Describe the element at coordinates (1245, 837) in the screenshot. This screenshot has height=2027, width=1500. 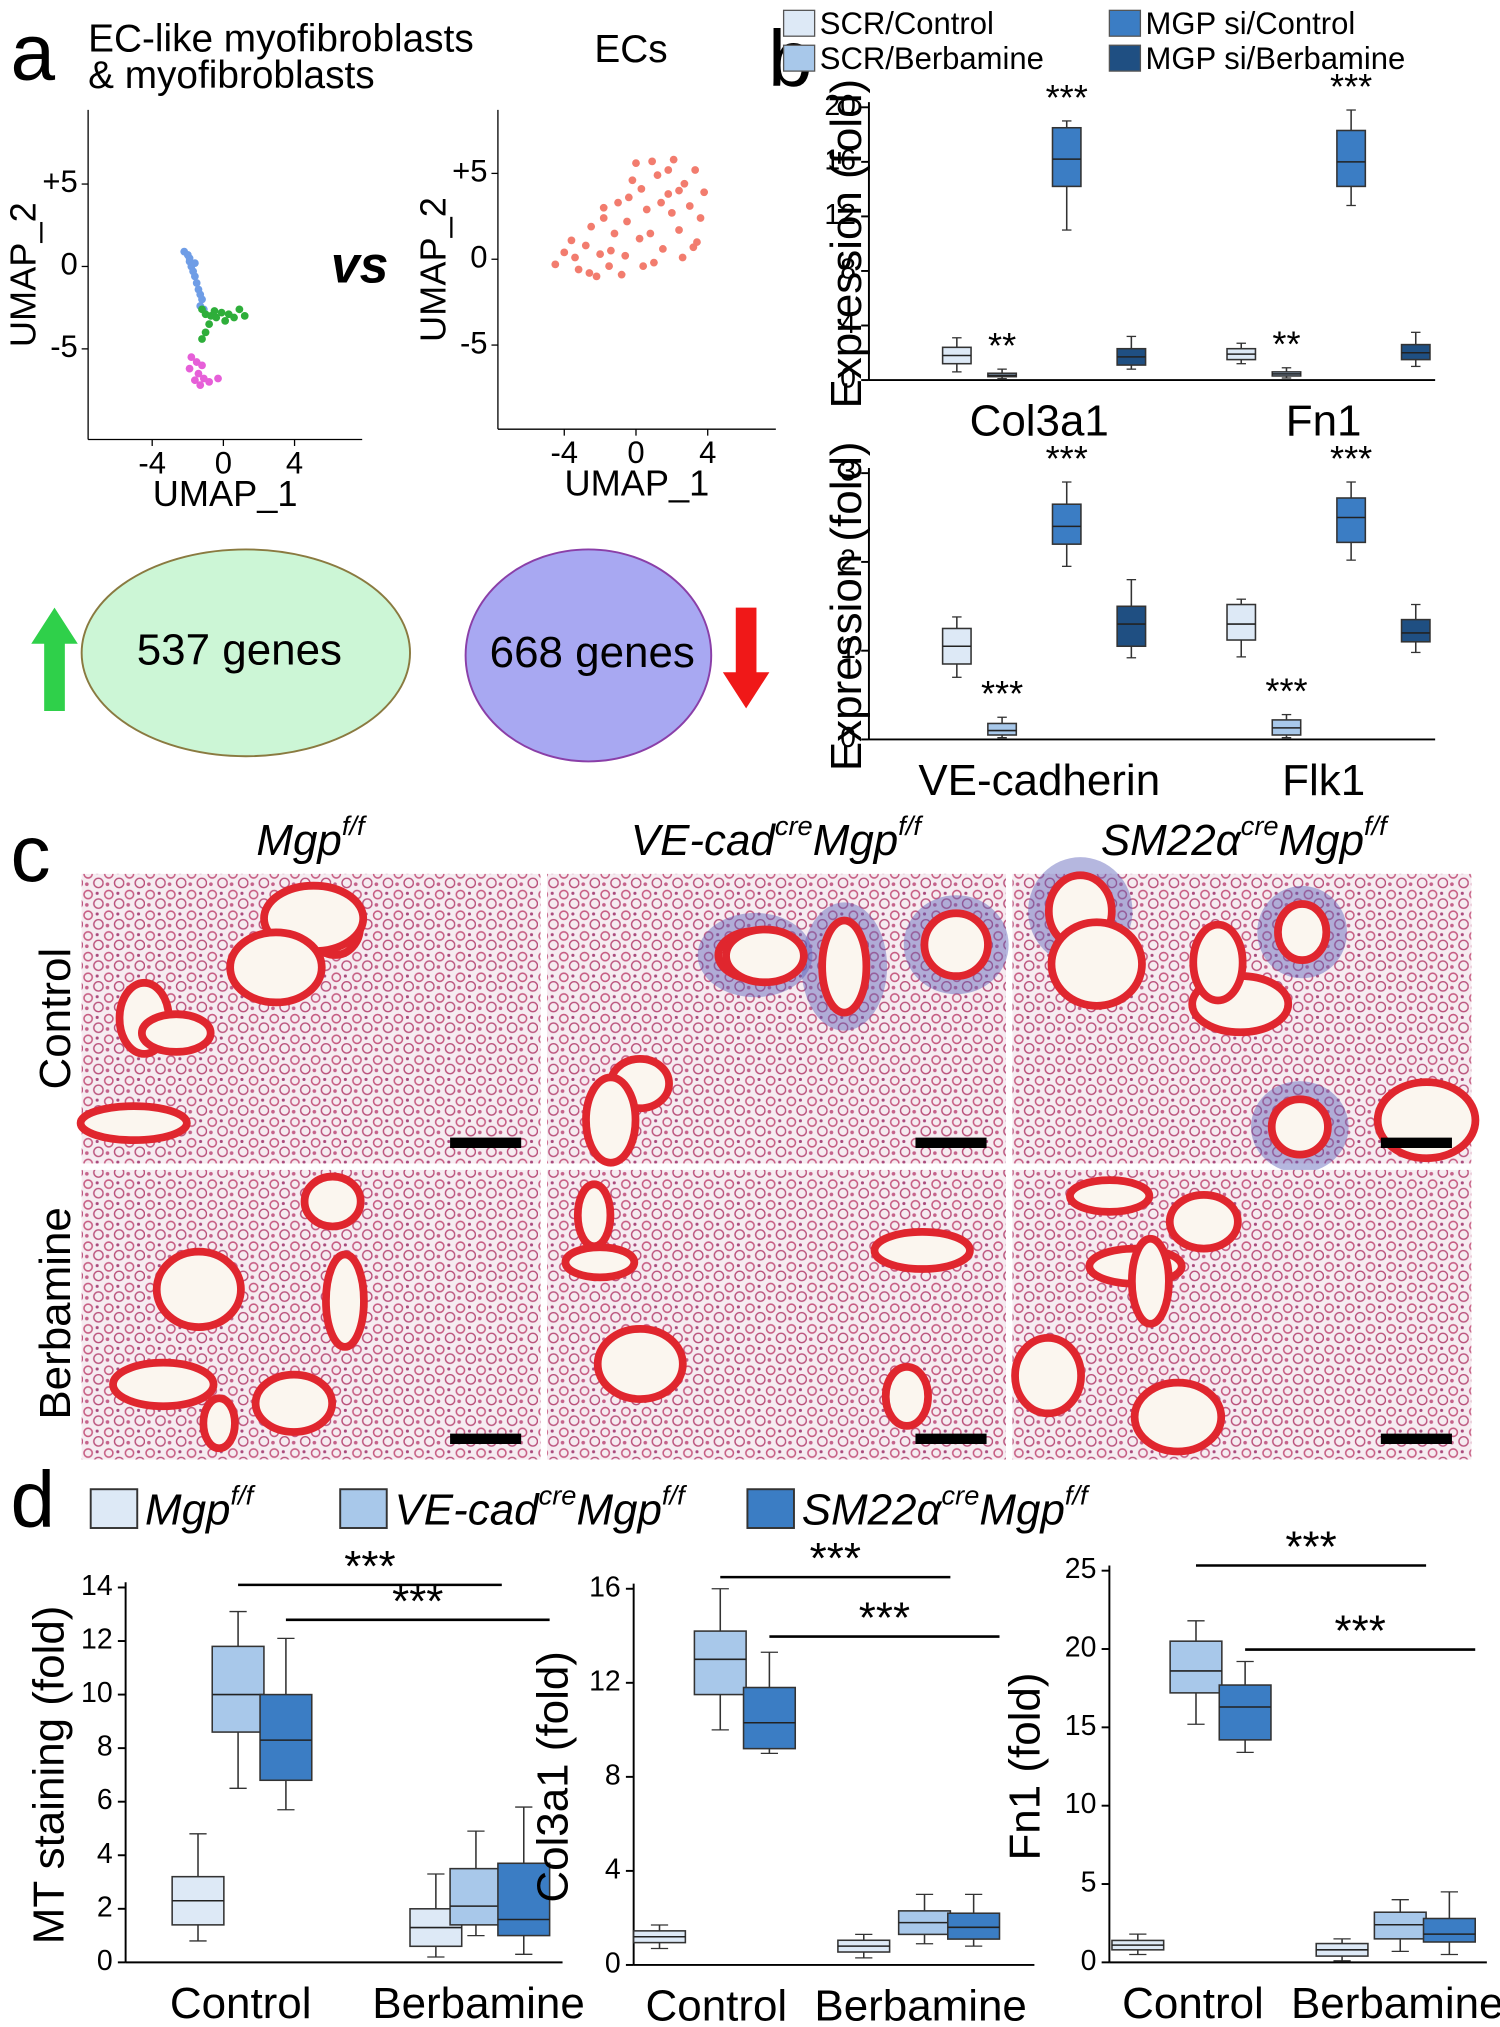
I see `column-header: SM22αcreMgpf/f` at that location.